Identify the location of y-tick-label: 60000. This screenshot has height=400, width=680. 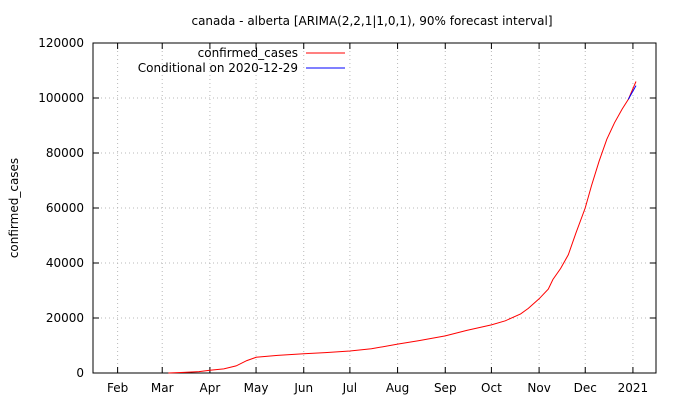
(65, 208).